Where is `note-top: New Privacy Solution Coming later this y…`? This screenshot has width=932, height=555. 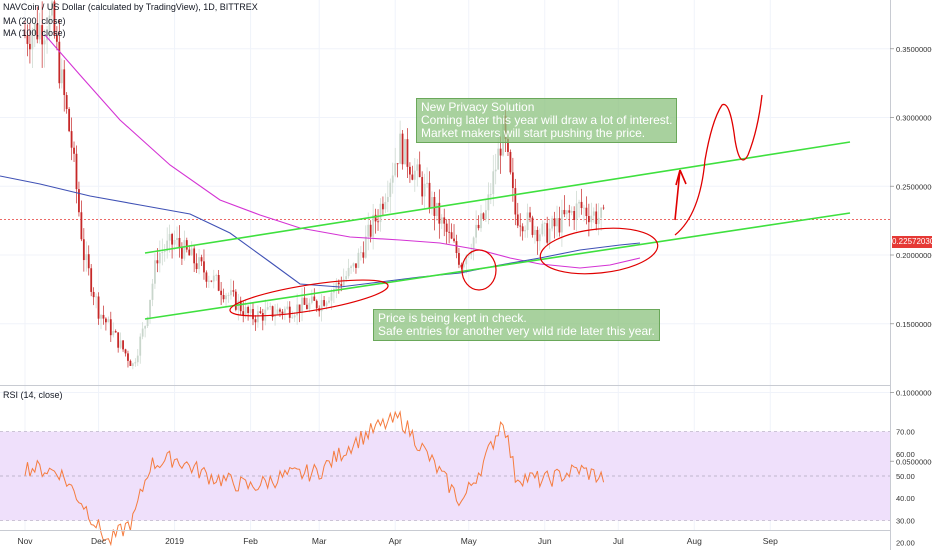
note-top: New Privacy Solution Coming later this y… is located at coordinates (547, 120).